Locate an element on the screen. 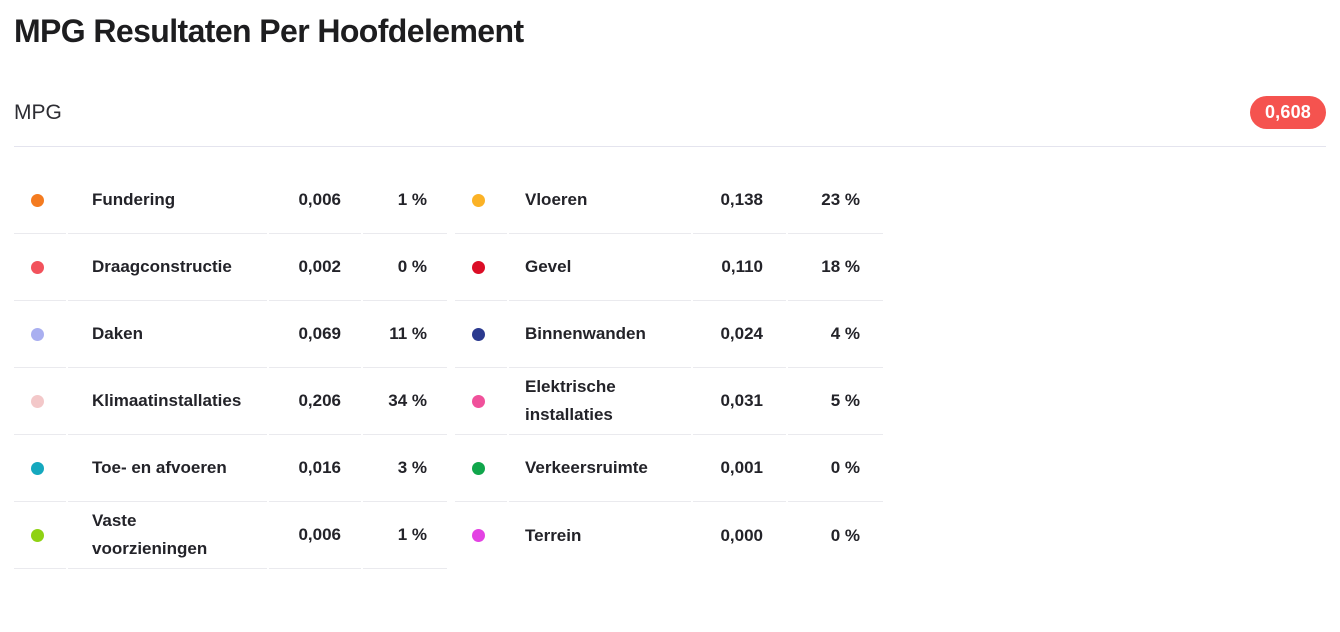  table-row: Vloeren 0,138 23 % is located at coordinates (669, 200).